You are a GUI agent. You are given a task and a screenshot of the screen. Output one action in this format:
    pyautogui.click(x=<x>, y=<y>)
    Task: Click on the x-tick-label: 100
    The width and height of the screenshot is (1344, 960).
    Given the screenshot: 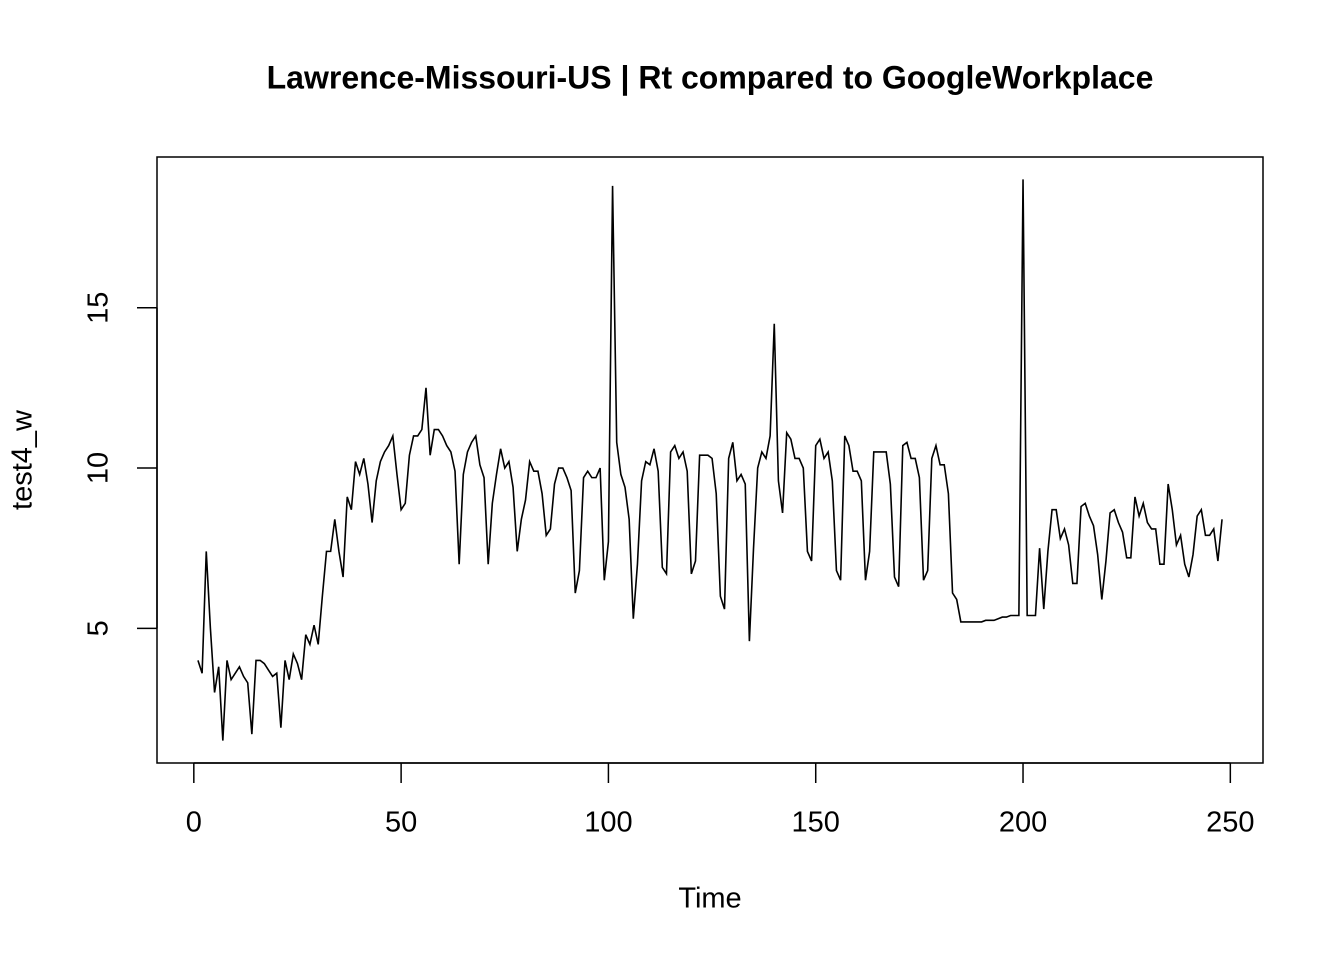 What is the action you would take?
    pyautogui.click(x=608, y=823)
    